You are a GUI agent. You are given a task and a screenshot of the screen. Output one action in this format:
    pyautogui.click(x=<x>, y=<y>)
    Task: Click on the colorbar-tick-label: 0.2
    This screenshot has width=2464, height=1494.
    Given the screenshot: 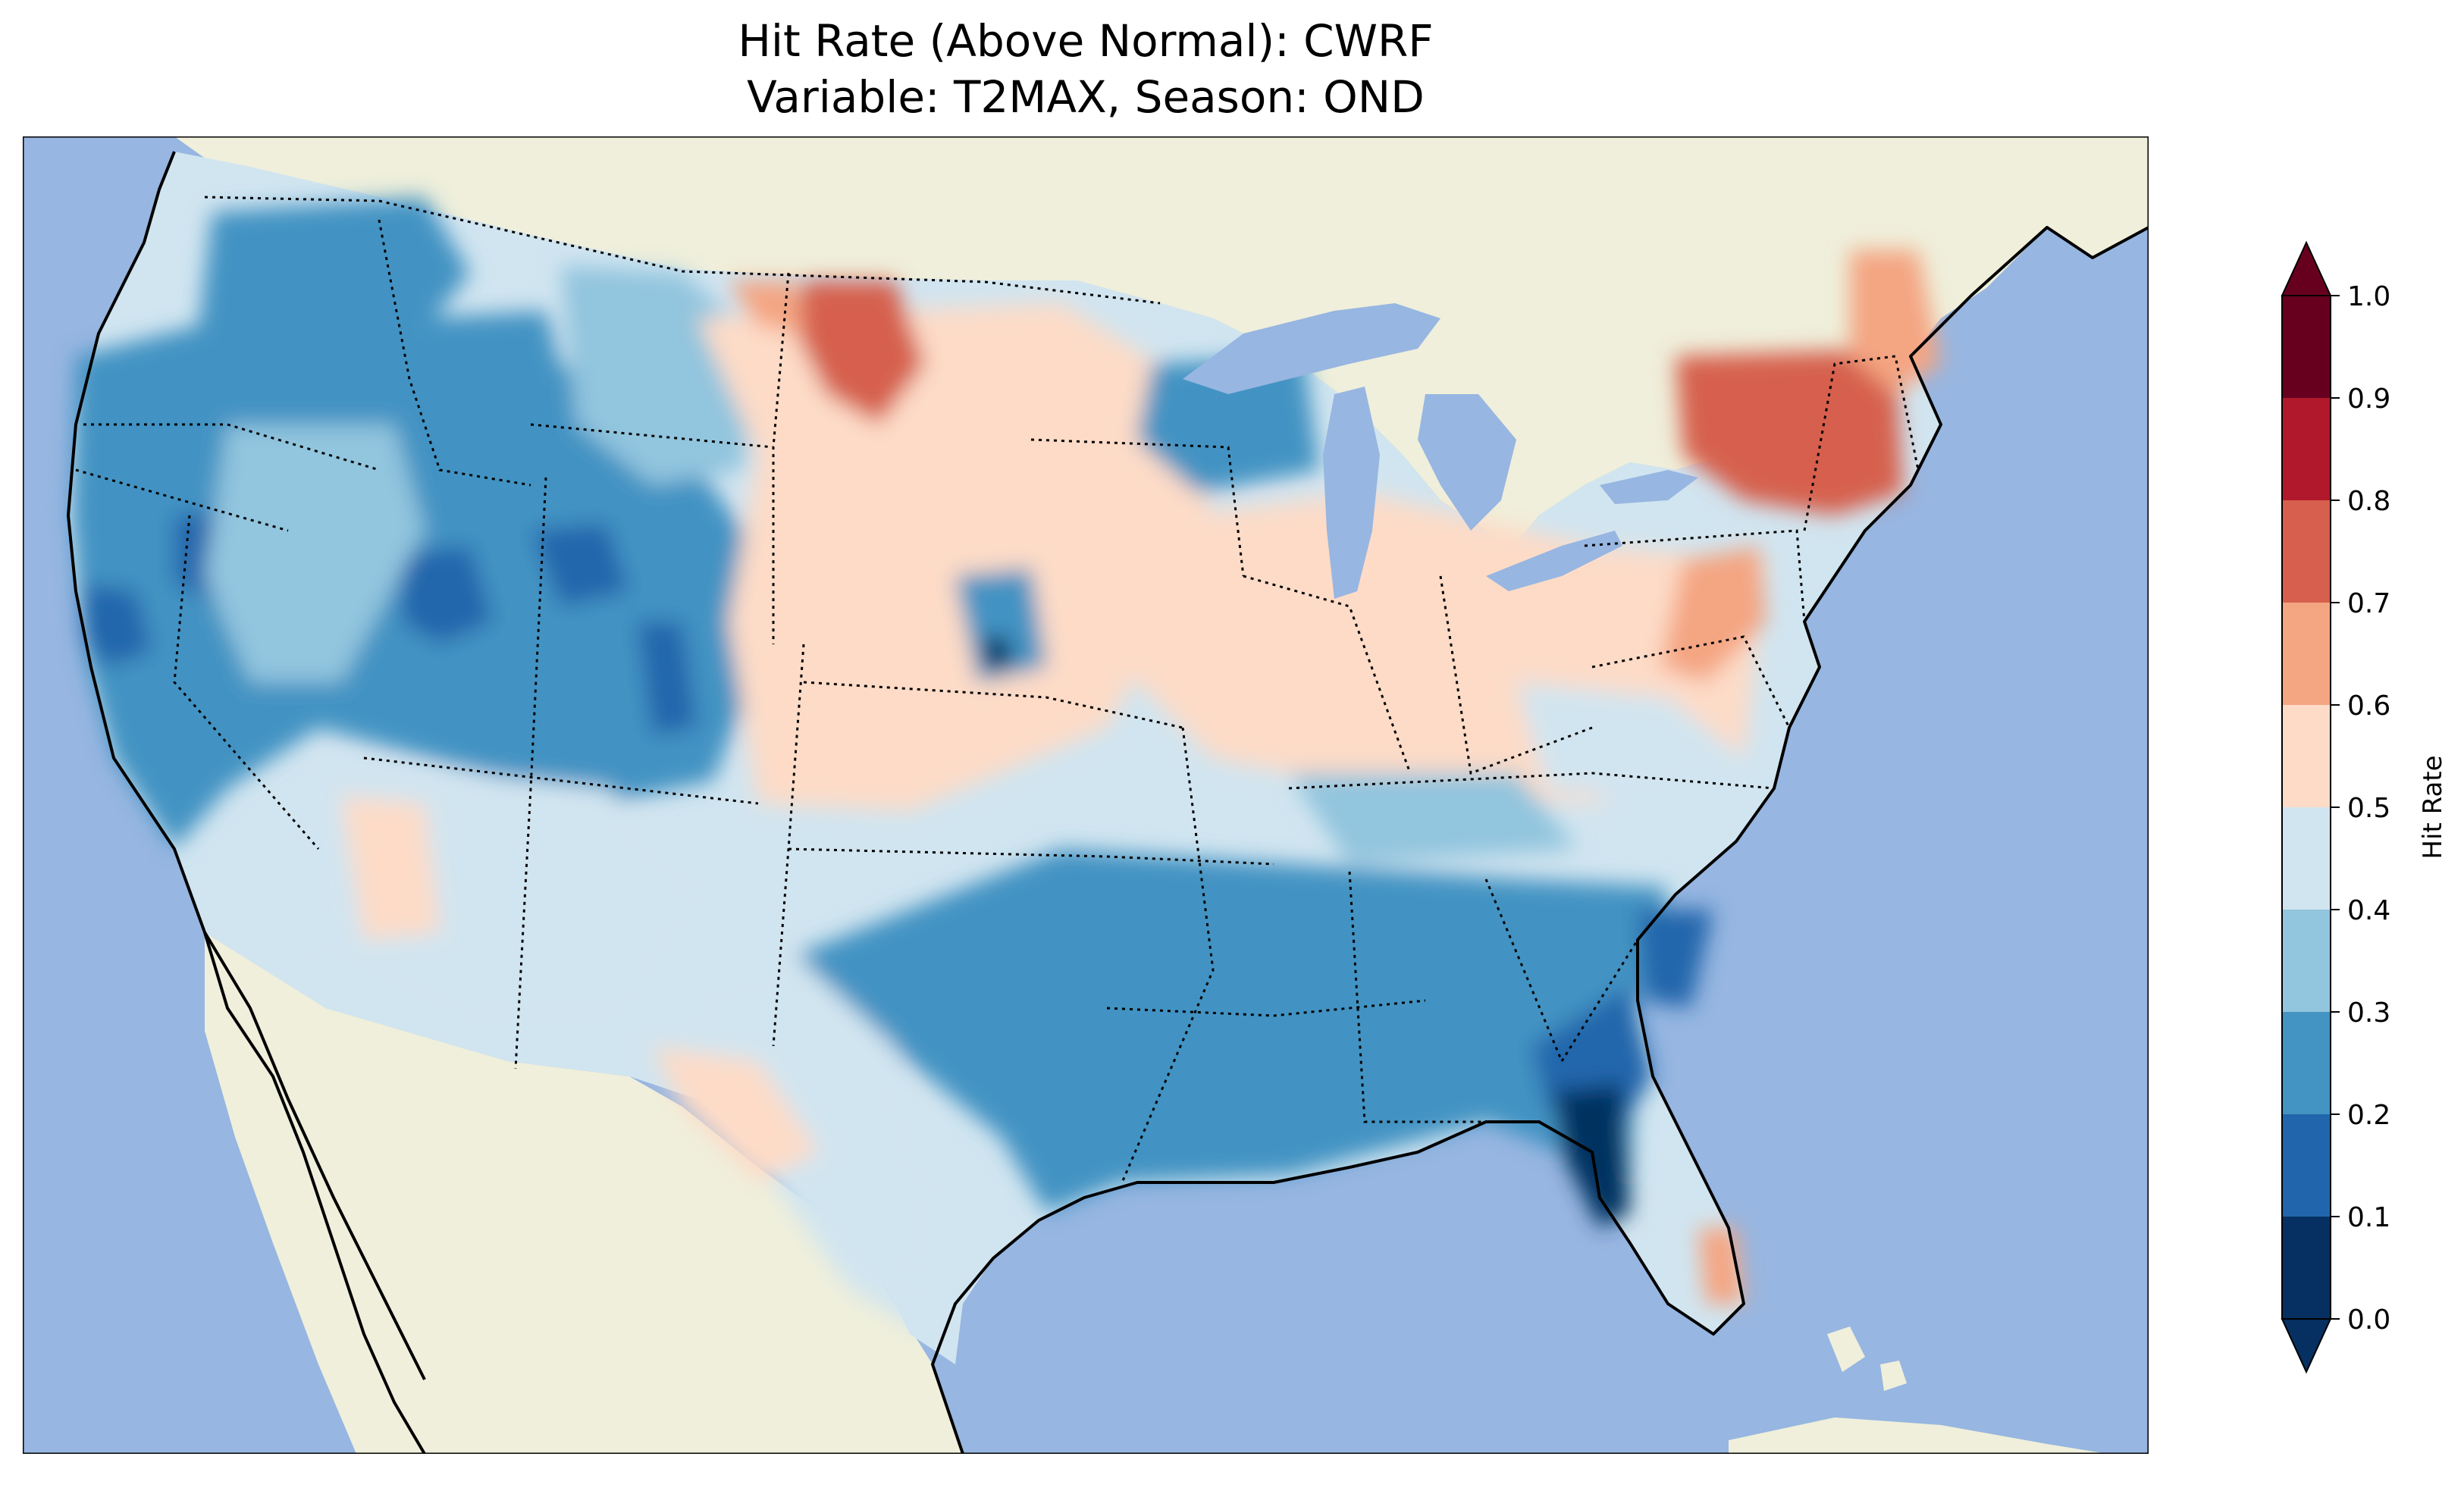 What is the action you would take?
    pyautogui.click(x=2368, y=1115)
    